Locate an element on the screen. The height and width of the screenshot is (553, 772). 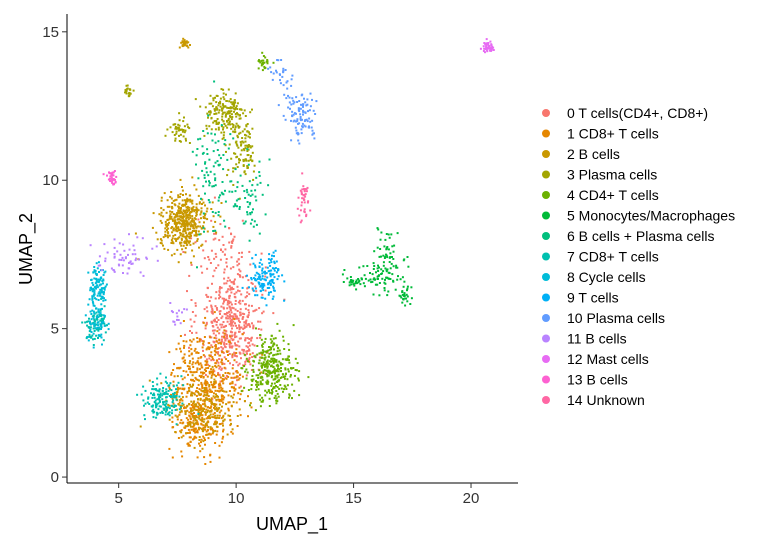
x-axis-title: UMAP_1 is located at coordinates (292, 524).